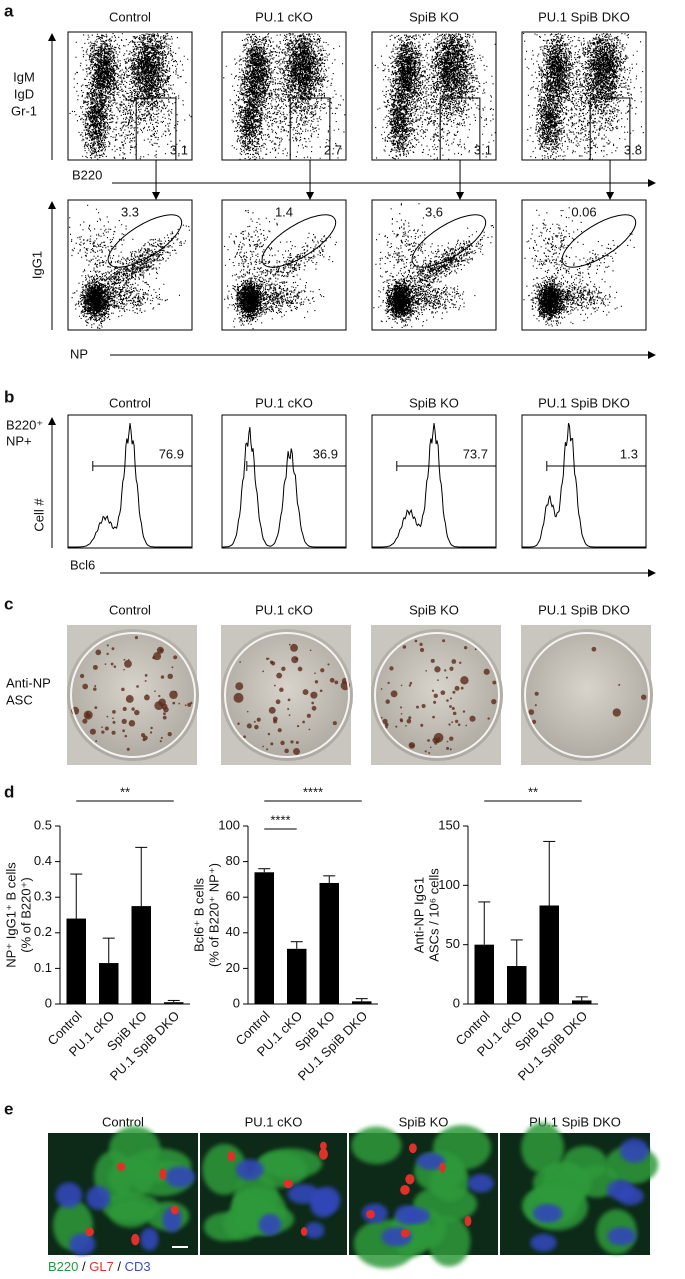  Describe the element at coordinates (325, 453) in the screenshot. I see `gate-value: 36.9` at that location.